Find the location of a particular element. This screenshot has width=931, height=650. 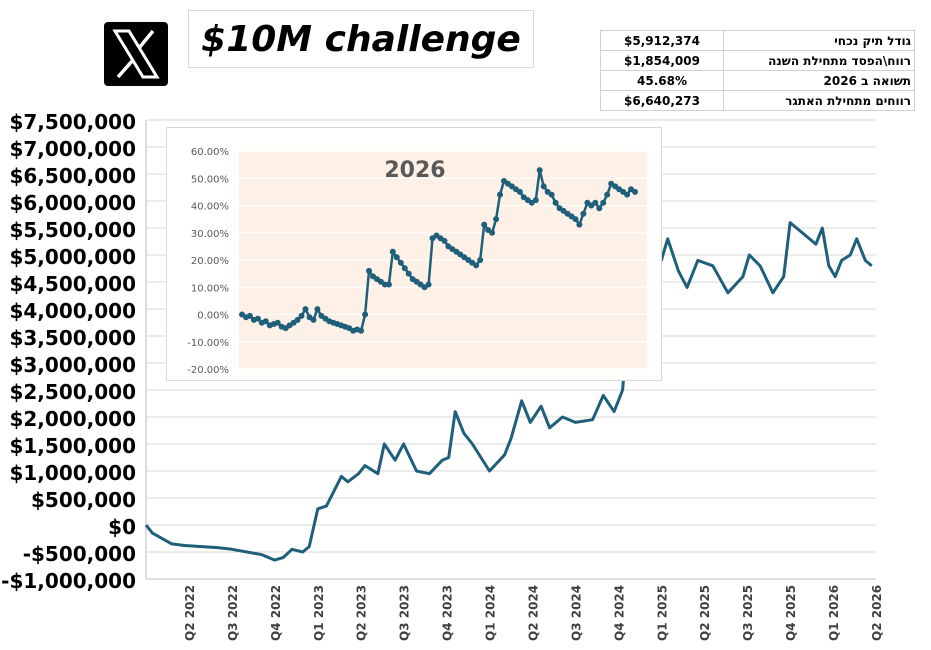

y-tick-label: $4,000,000 is located at coordinates (72, 311).